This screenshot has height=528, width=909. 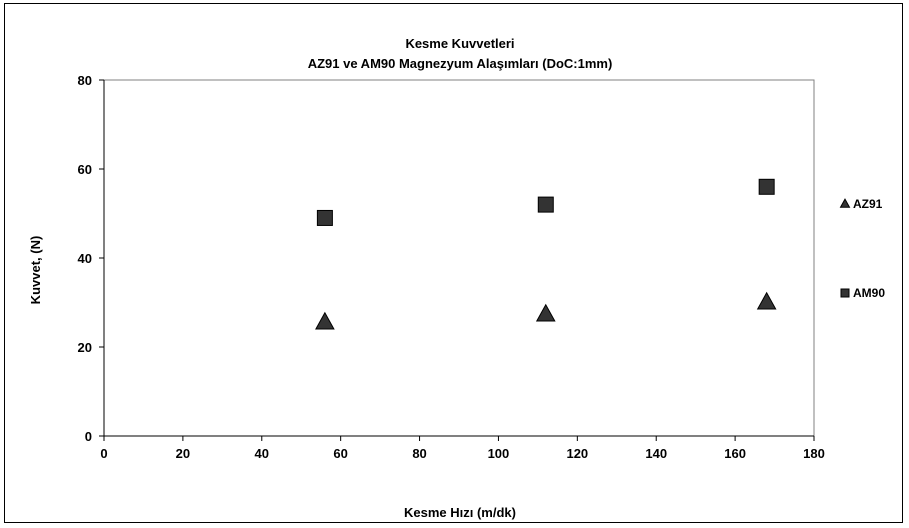 What do you see at coordinates (88, 436) in the screenshot?
I see `y-tick-label: 0` at bounding box center [88, 436].